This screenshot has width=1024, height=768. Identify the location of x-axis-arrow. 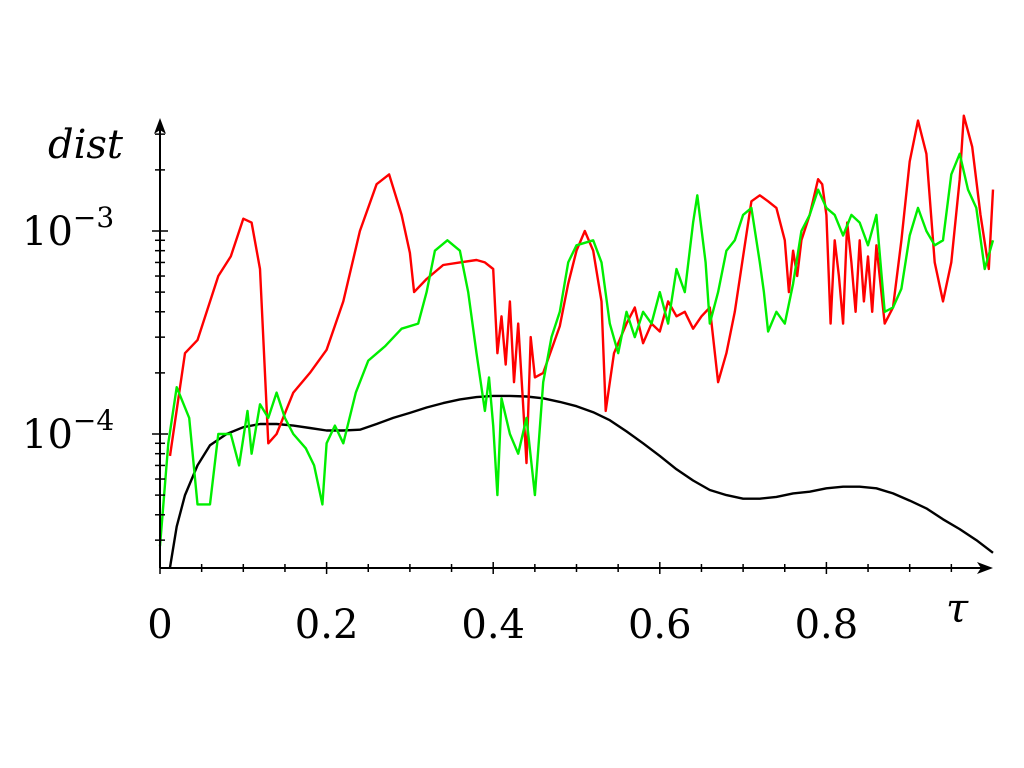
(985, 568).